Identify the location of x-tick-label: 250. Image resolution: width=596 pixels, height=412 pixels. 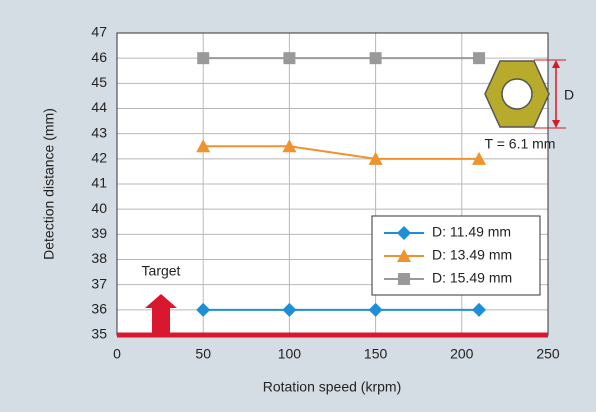
(548, 354).